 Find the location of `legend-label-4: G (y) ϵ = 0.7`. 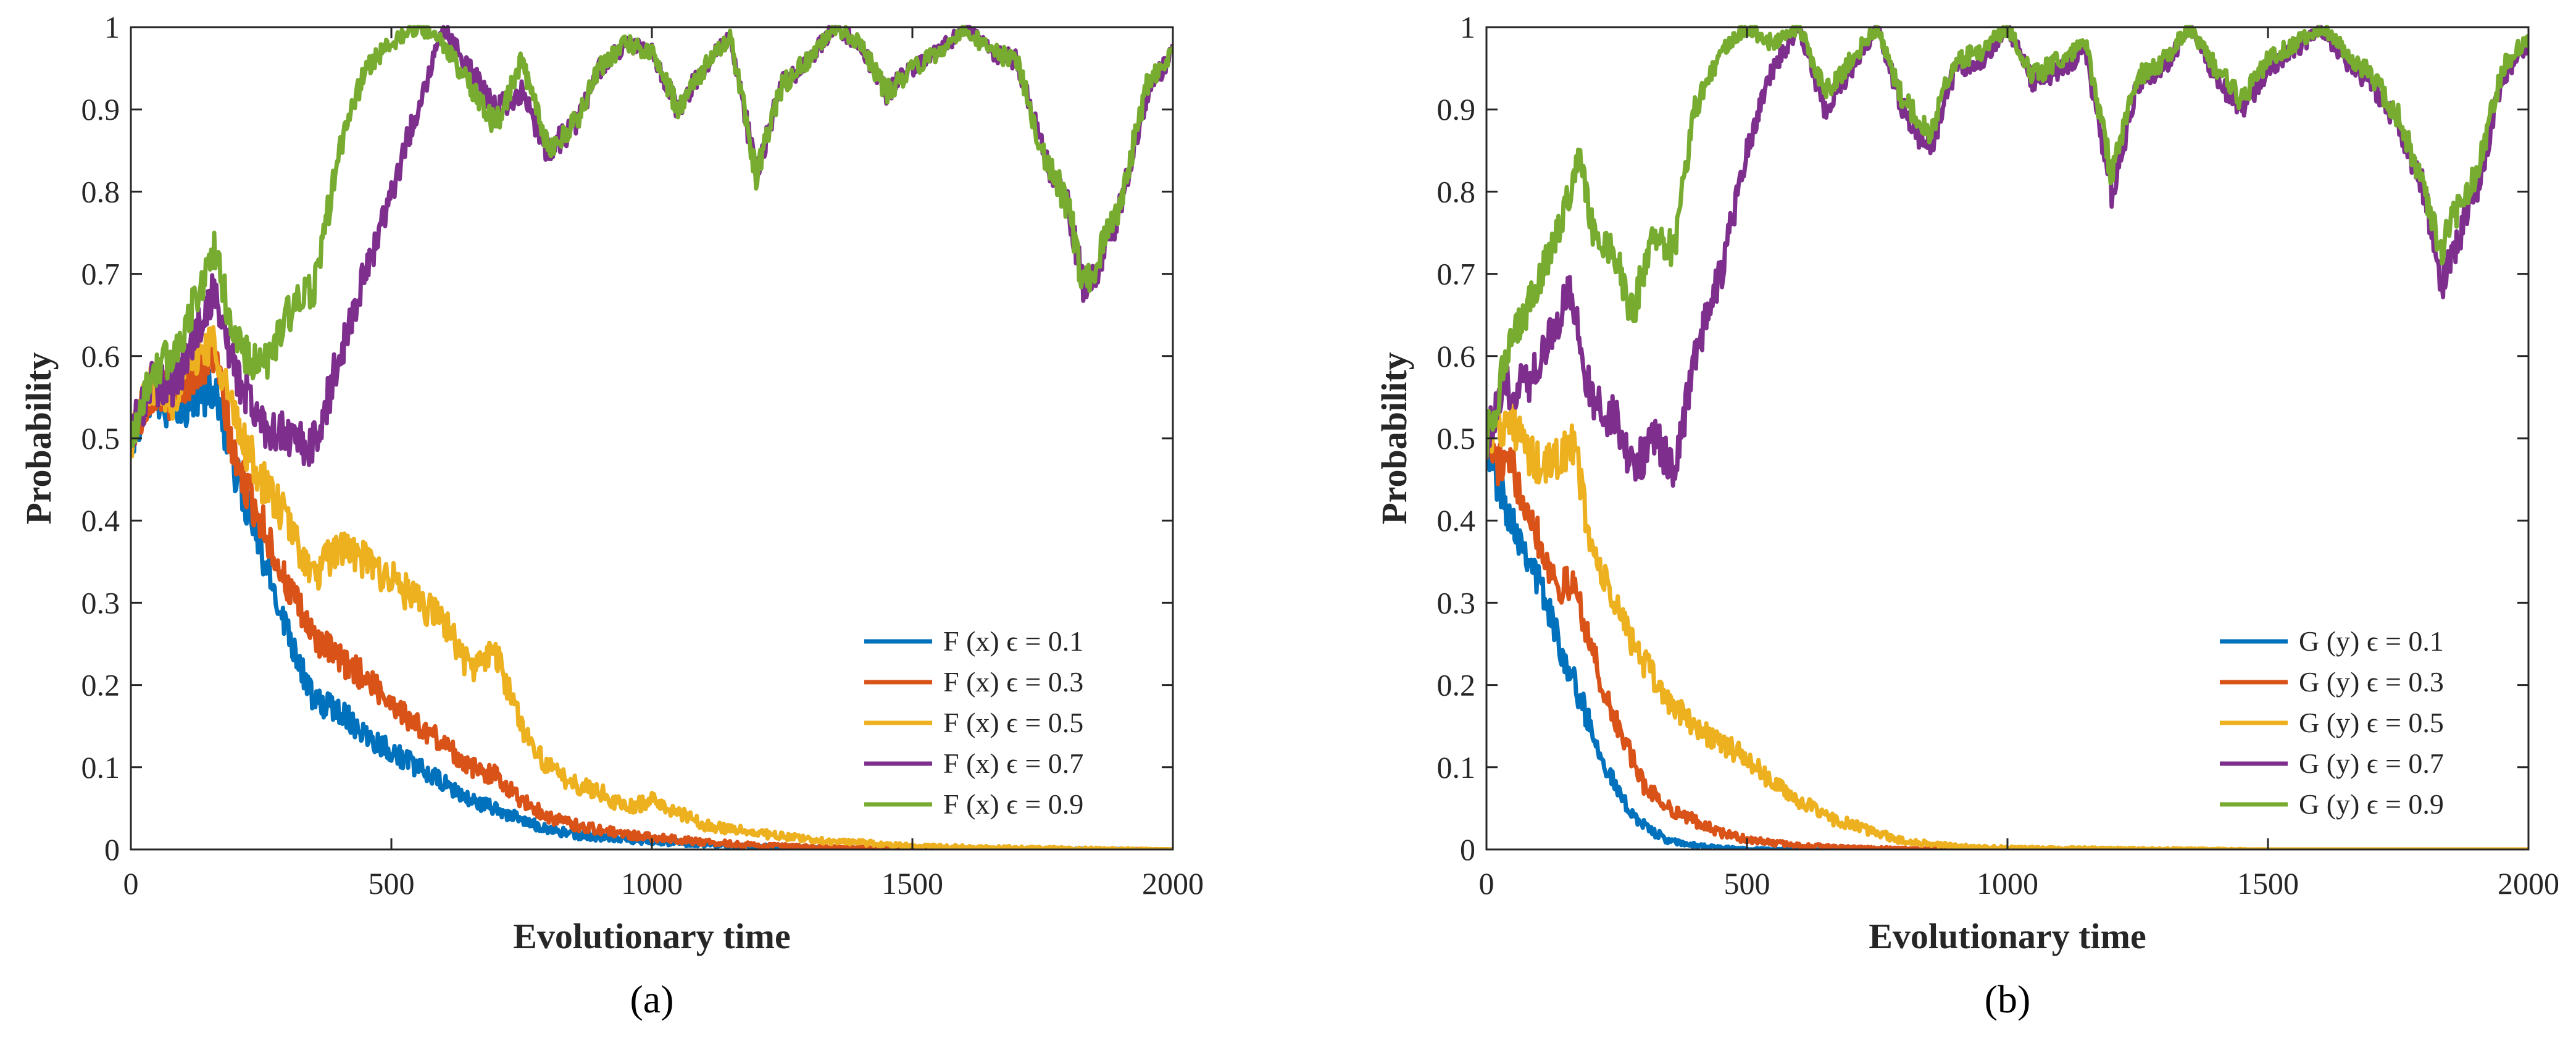

legend-label-4: G (y) ϵ = 0.7 is located at coordinates (2371, 764).